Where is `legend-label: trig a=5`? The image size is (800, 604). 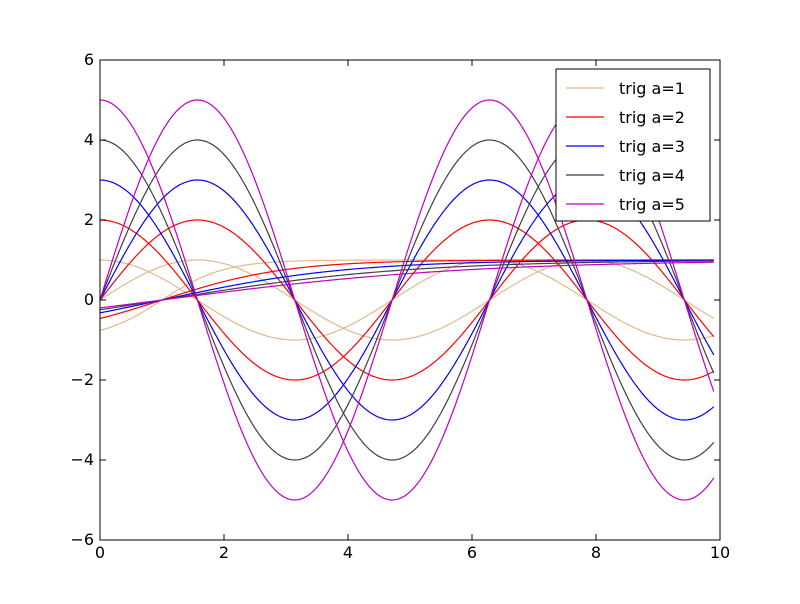
legend-label: trig a=5 is located at coordinates (652, 204).